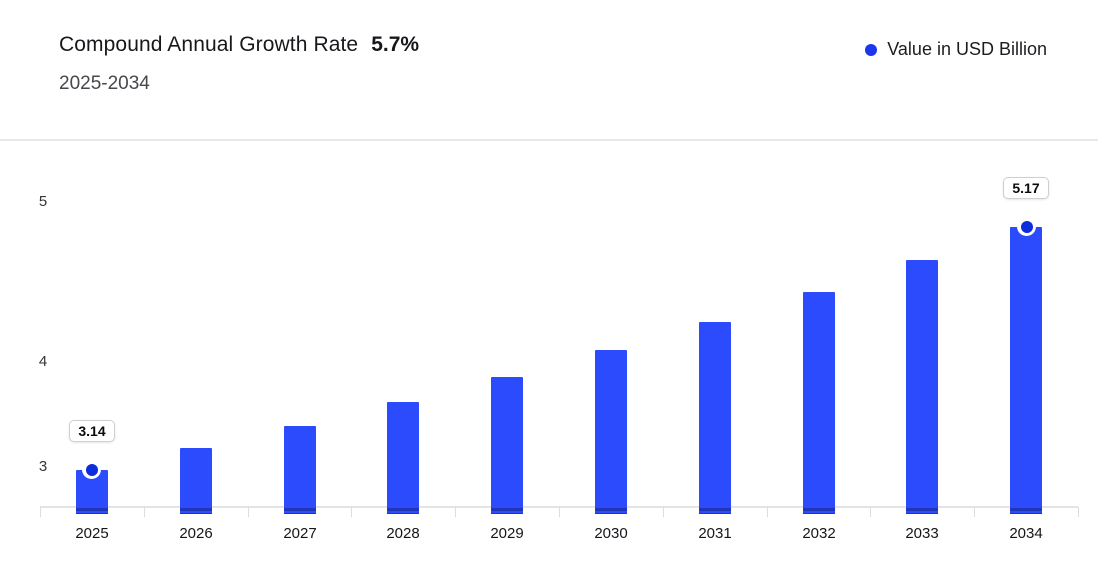 The image size is (1098, 576). What do you see at coordinates (507, 533) in the screenshot?
I see `x-axis-label: 2029` at bounding box center [507, 533].